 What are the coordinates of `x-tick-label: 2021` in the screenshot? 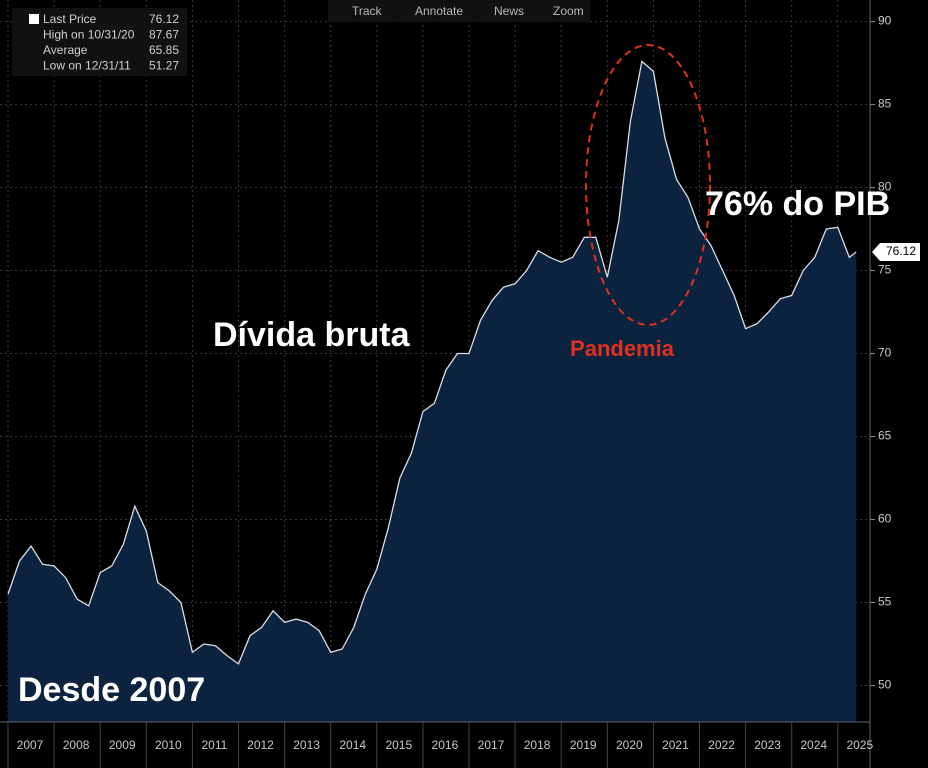 It's located at (675, 745).